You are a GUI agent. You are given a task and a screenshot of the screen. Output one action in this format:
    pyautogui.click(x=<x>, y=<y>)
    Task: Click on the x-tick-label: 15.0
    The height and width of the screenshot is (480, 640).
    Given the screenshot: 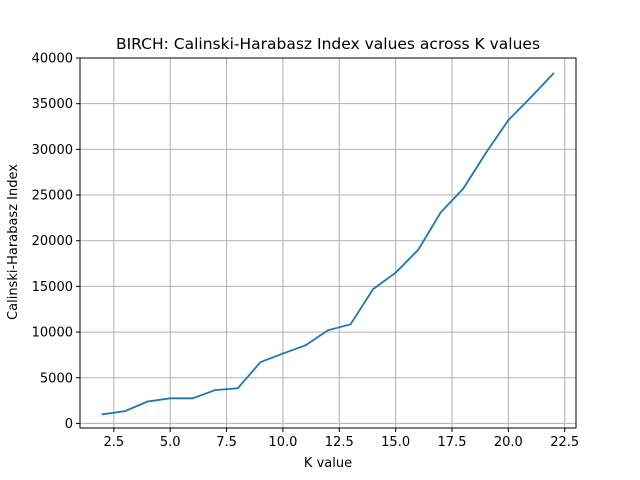 What is the action you would take?
    pyautogui.click(x=395, y=442)
    